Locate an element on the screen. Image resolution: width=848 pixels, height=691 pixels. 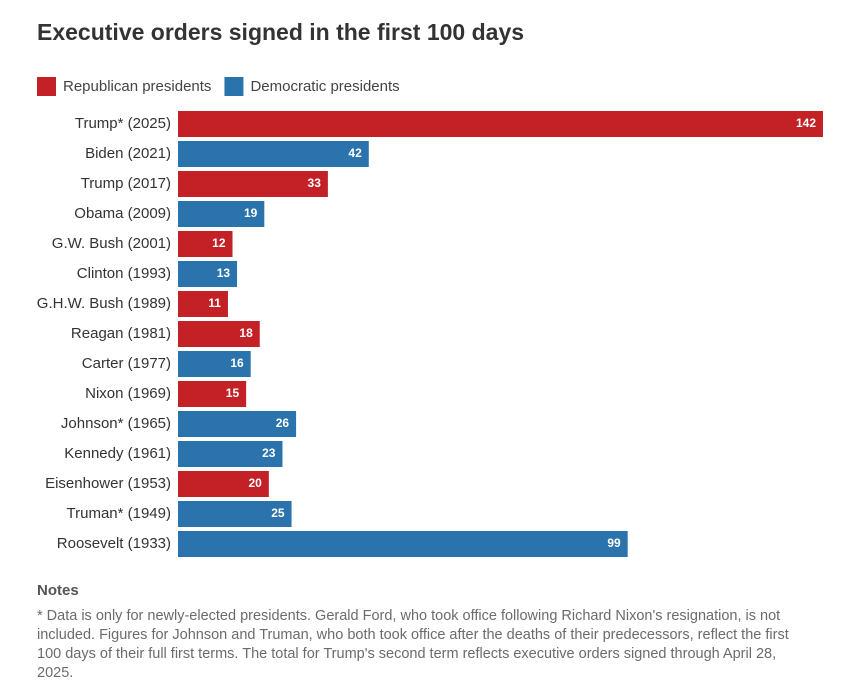
value-label: 15 is located at coordinates (233, 393).